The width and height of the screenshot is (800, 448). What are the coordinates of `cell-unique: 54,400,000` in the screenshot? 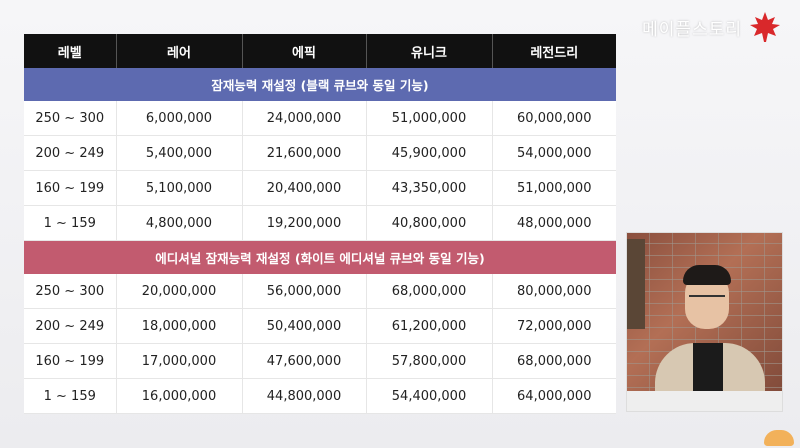 It's located at (429, 396).